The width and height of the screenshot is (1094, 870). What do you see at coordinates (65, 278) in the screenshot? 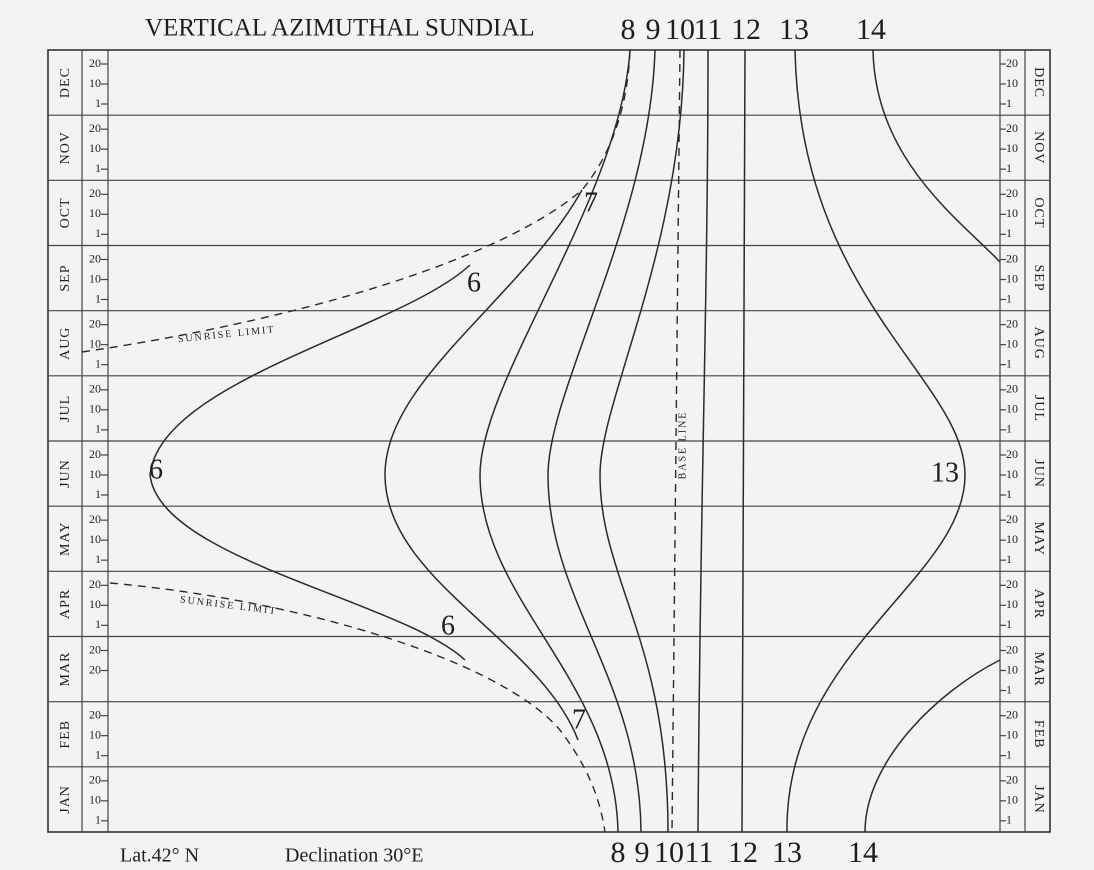
I see `month-label: SEP` at bounding box center [65, 278].